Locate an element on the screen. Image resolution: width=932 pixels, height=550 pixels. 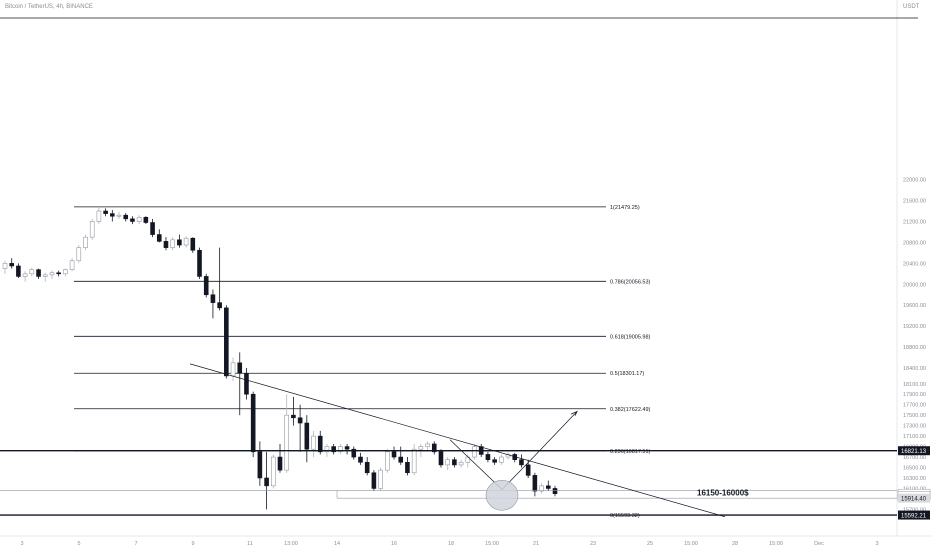
x-tick-label: 5 is located at coordinates (78, 544).